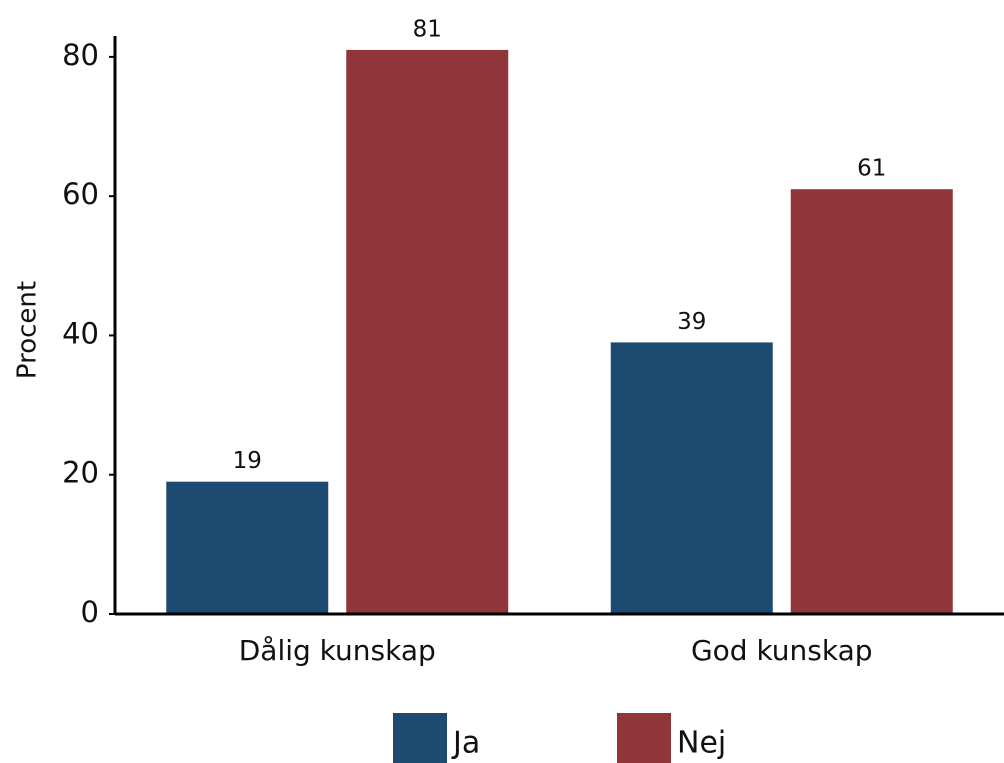 The width and height of the screenshot is (1004, 763). Describe the element at coordinates (90, 612) in the screenshot. I see `y-tick-label: 0` at that location.